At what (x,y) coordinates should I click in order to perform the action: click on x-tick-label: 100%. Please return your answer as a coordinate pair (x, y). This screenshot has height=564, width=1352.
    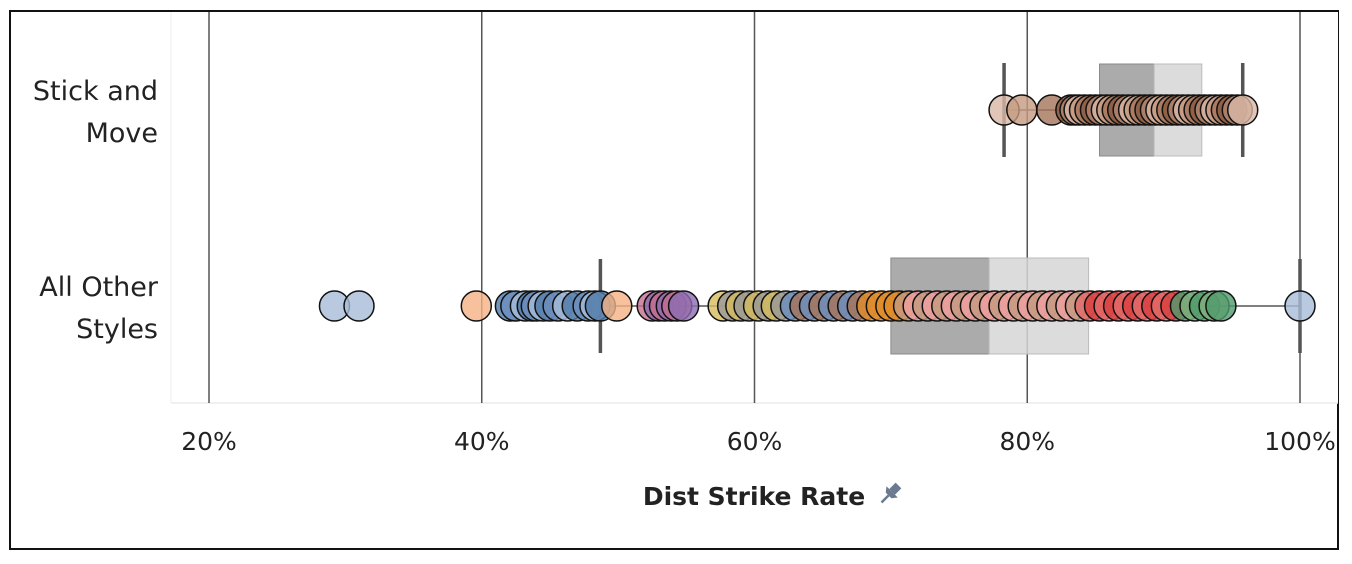
    Looking at the image, I should click on (1299, 441).